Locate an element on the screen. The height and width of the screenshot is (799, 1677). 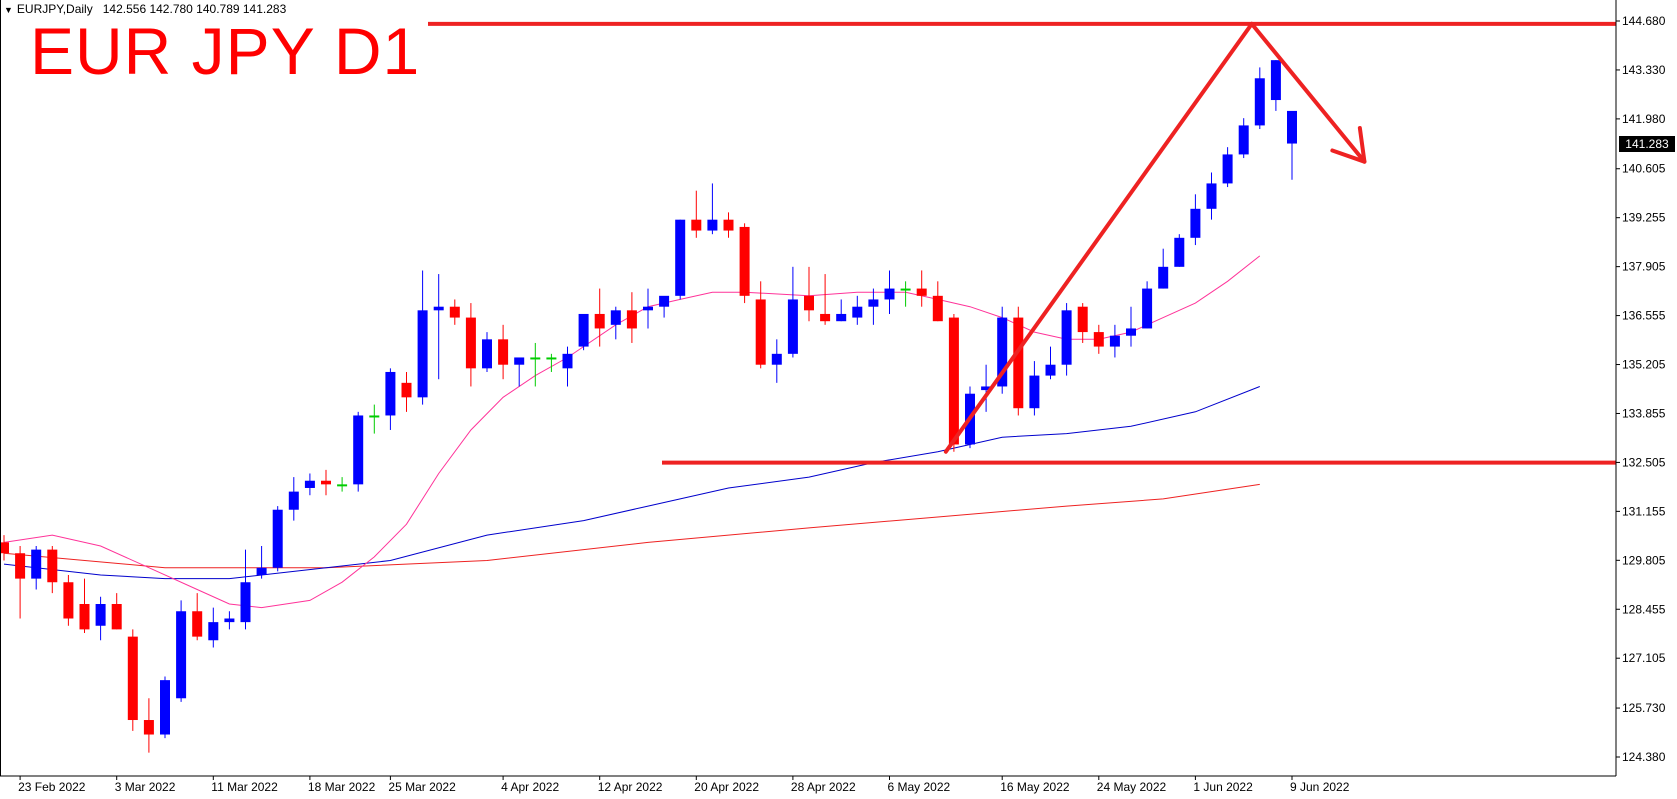
y-tick-label: 140.605 is located at coordinates (1644, 169).